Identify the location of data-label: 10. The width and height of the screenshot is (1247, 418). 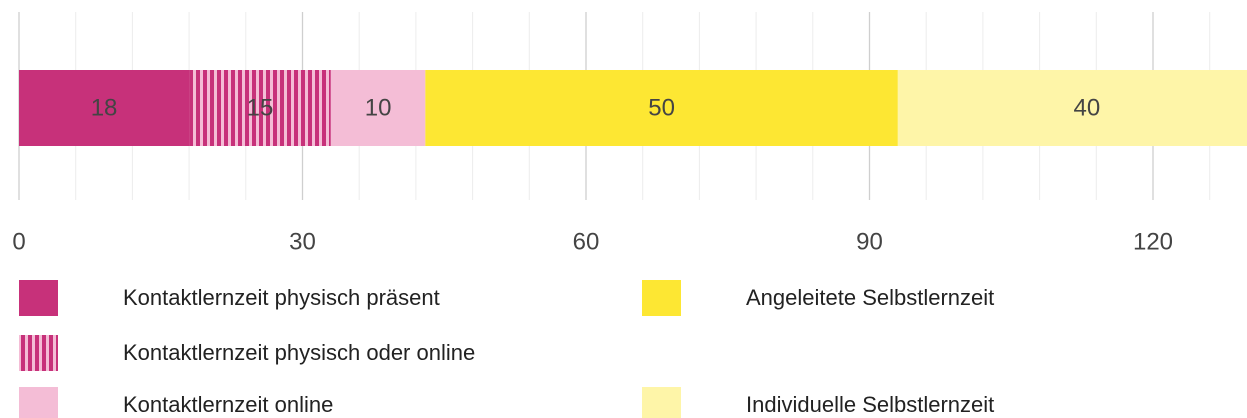
(378, 107).